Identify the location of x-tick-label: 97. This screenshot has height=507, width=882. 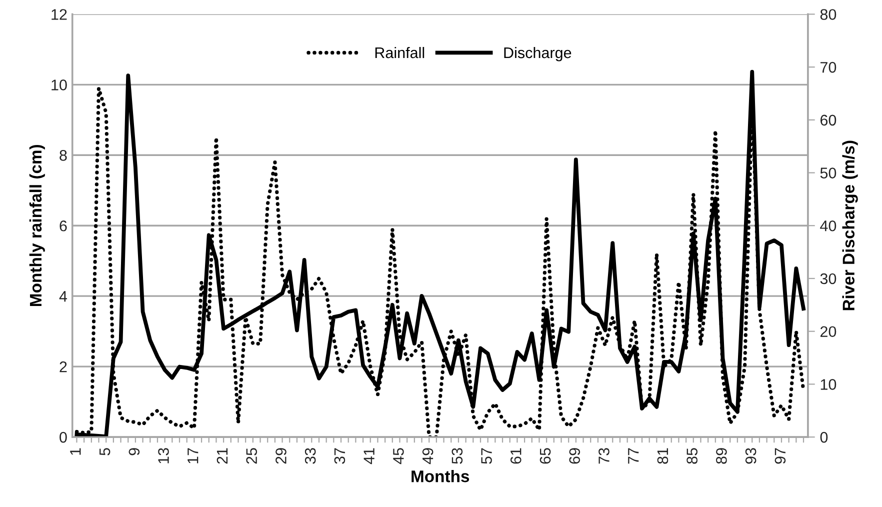
(780, 456).